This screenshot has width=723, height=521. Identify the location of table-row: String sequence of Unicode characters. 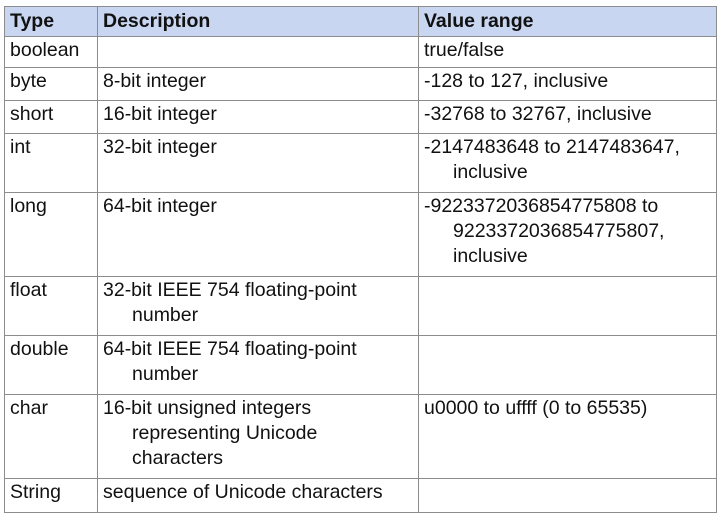
(360, 495).